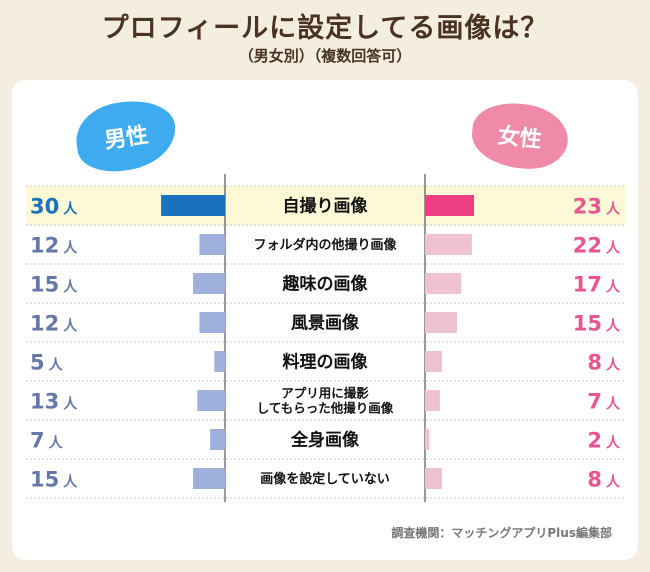 The height and width of the screenshot is (572, 650). Describe the element at coordinates (325, 245) in the screenshot. I see `category-label: フォルダ内の他撮り画像` at that location.